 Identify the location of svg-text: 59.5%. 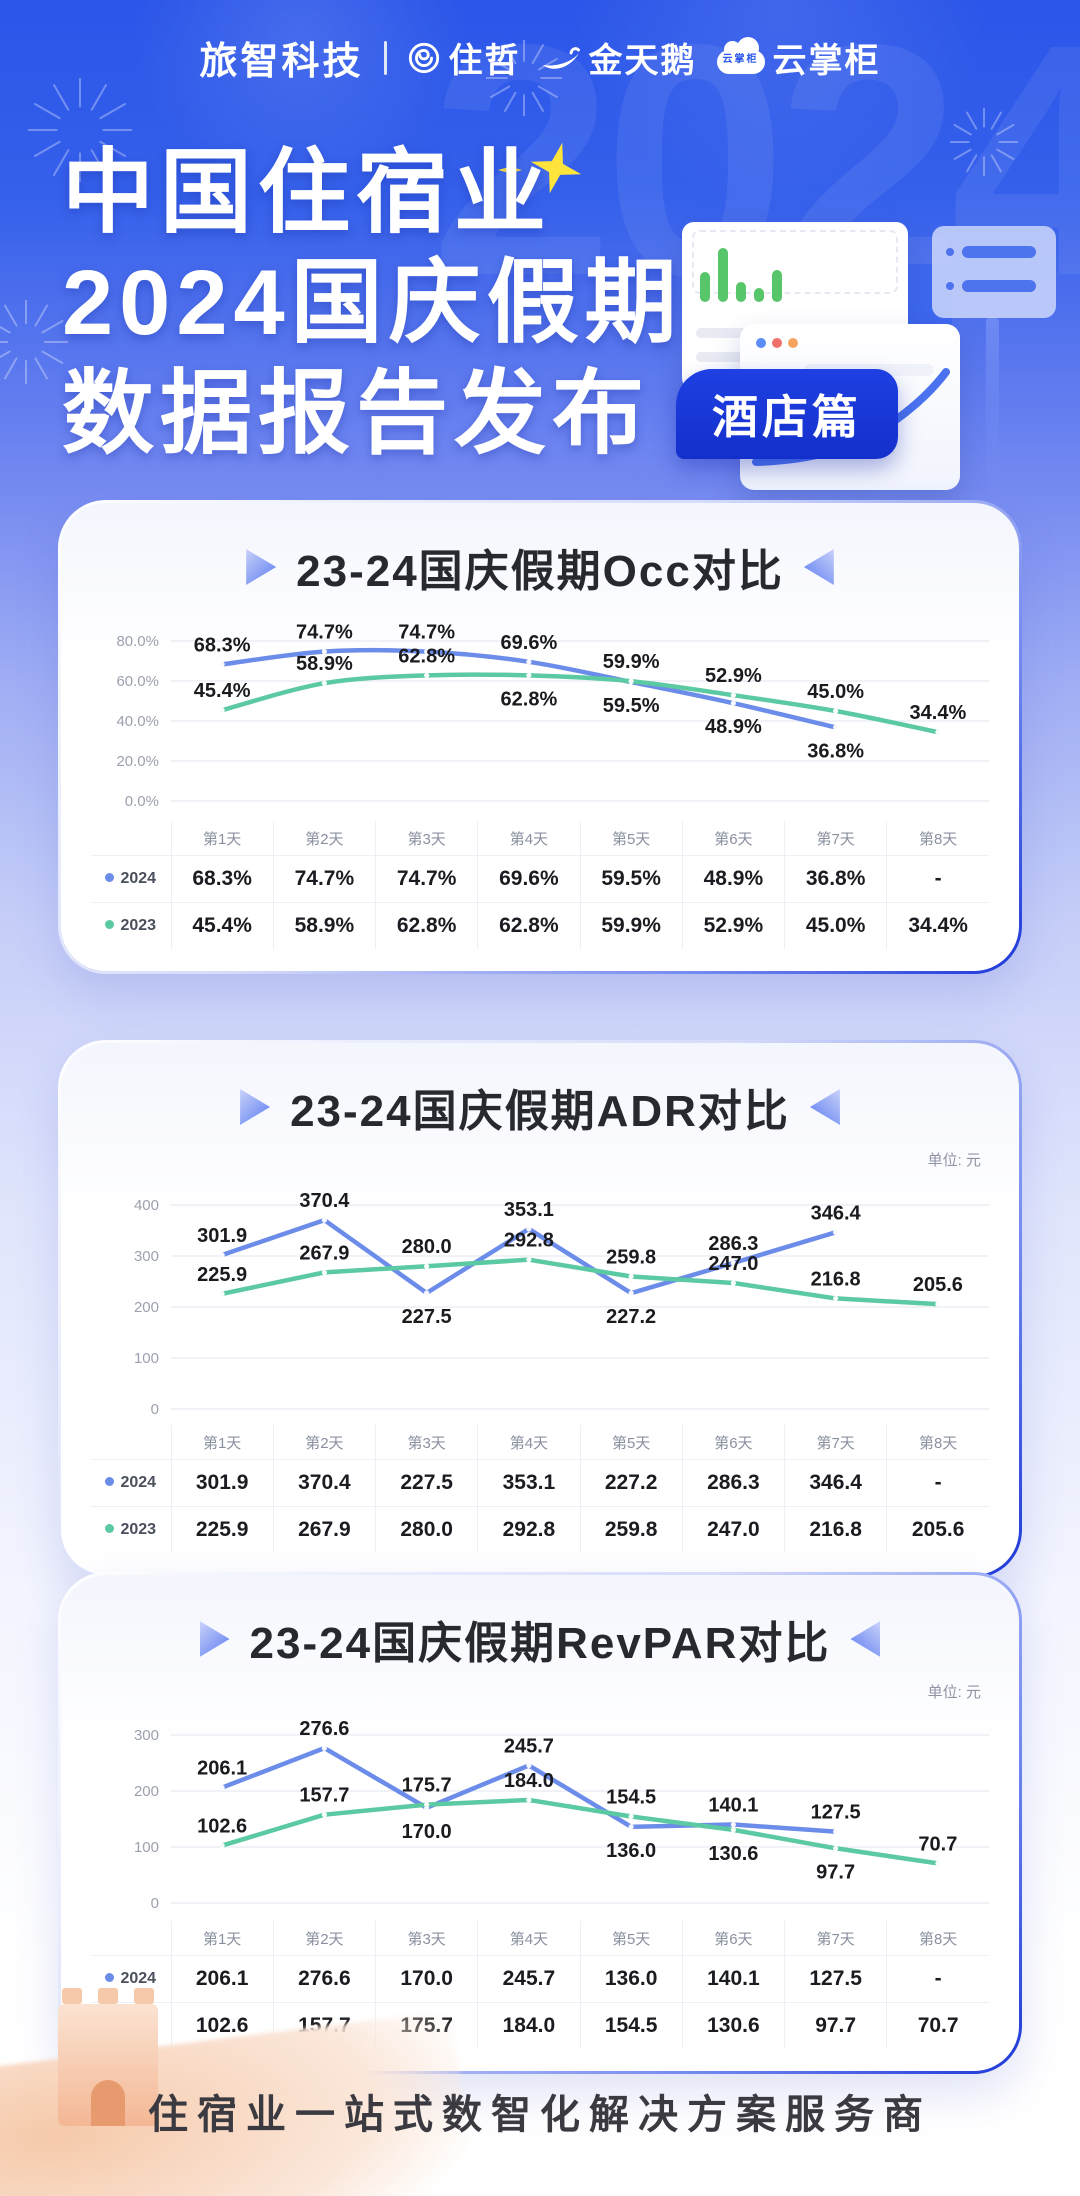
(631, 706).